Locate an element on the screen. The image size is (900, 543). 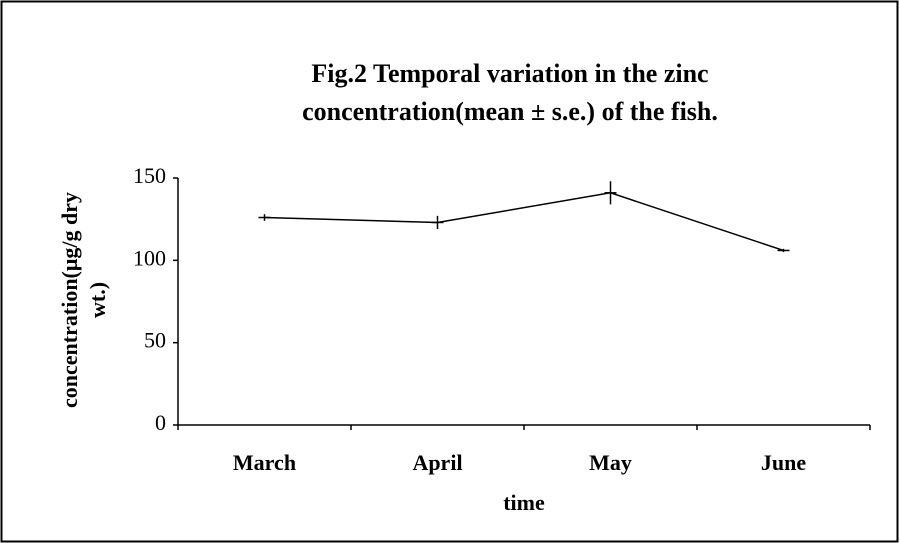
x-tick-label: June is located at coordinates (783, 462).